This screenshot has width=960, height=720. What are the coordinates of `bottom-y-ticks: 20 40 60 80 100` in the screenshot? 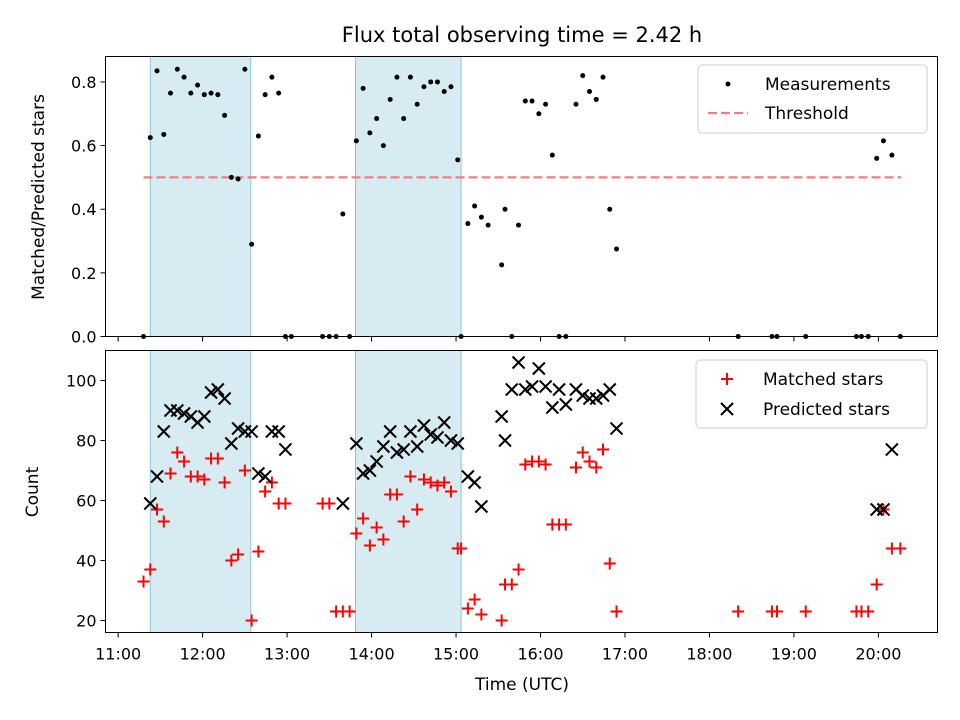 It's located at (86, 501).